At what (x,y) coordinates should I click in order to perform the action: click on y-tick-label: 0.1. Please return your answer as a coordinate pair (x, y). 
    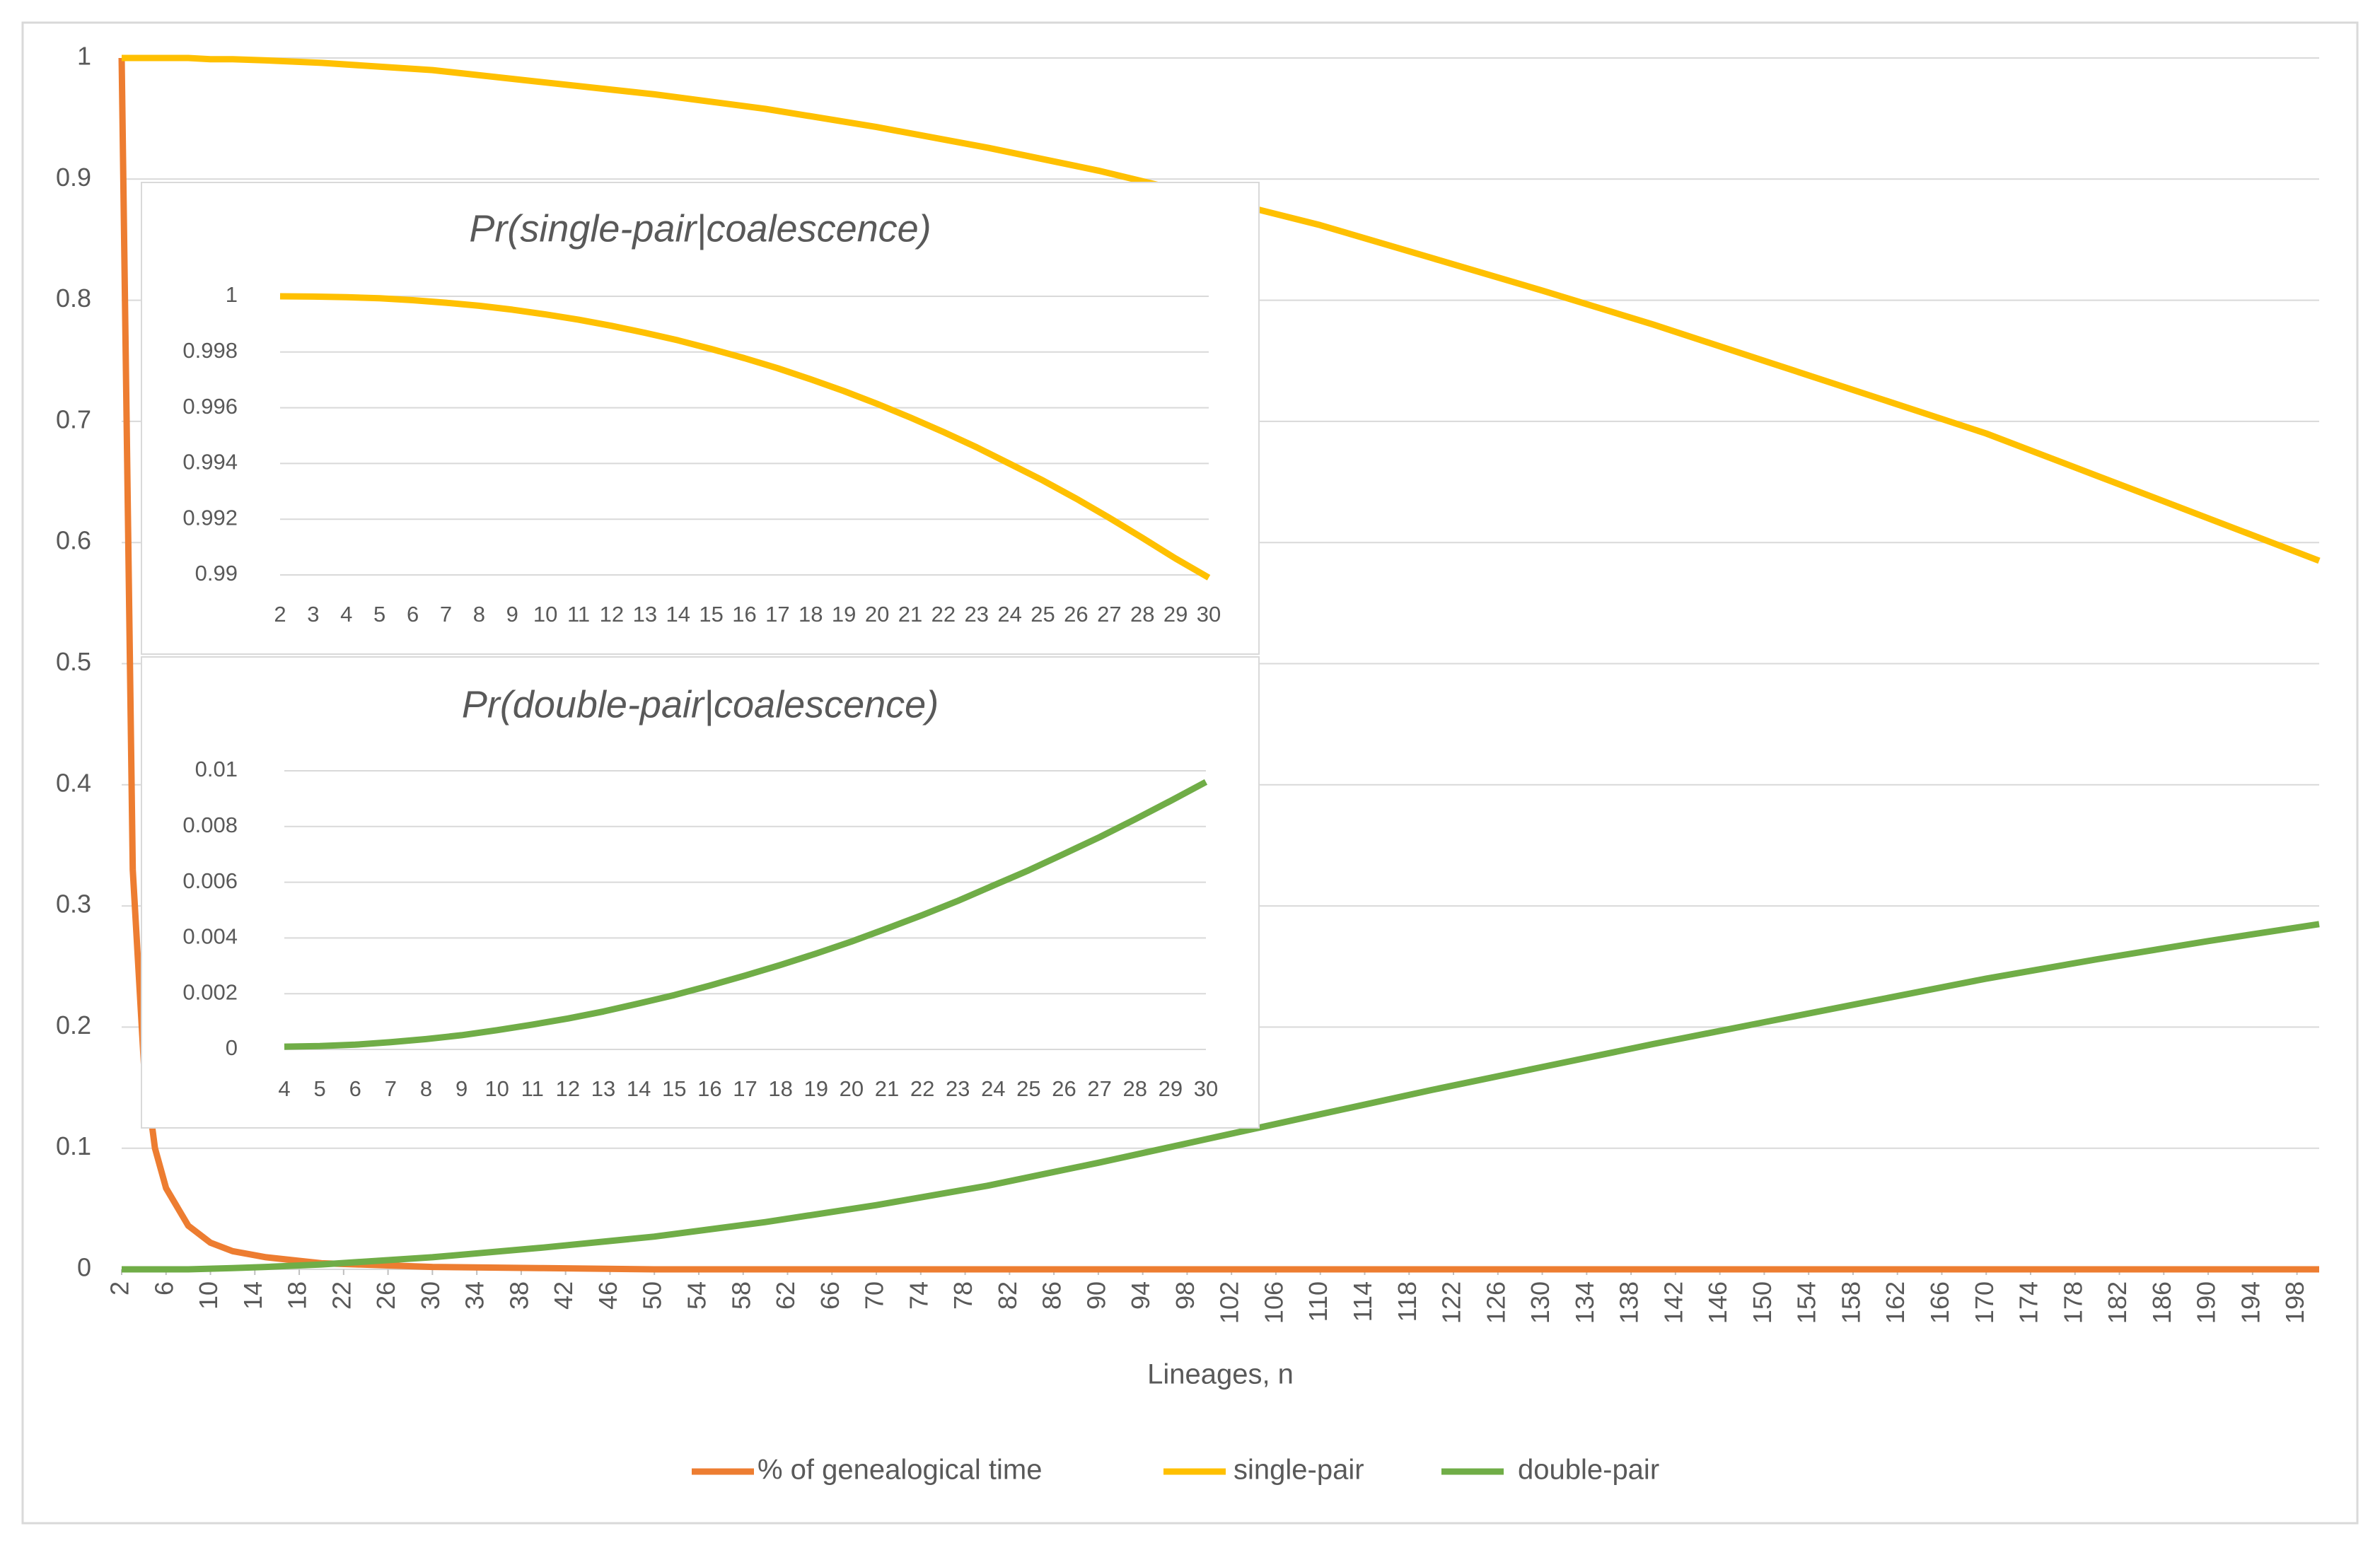
    Looking at the image, I should click on (73, 1146).